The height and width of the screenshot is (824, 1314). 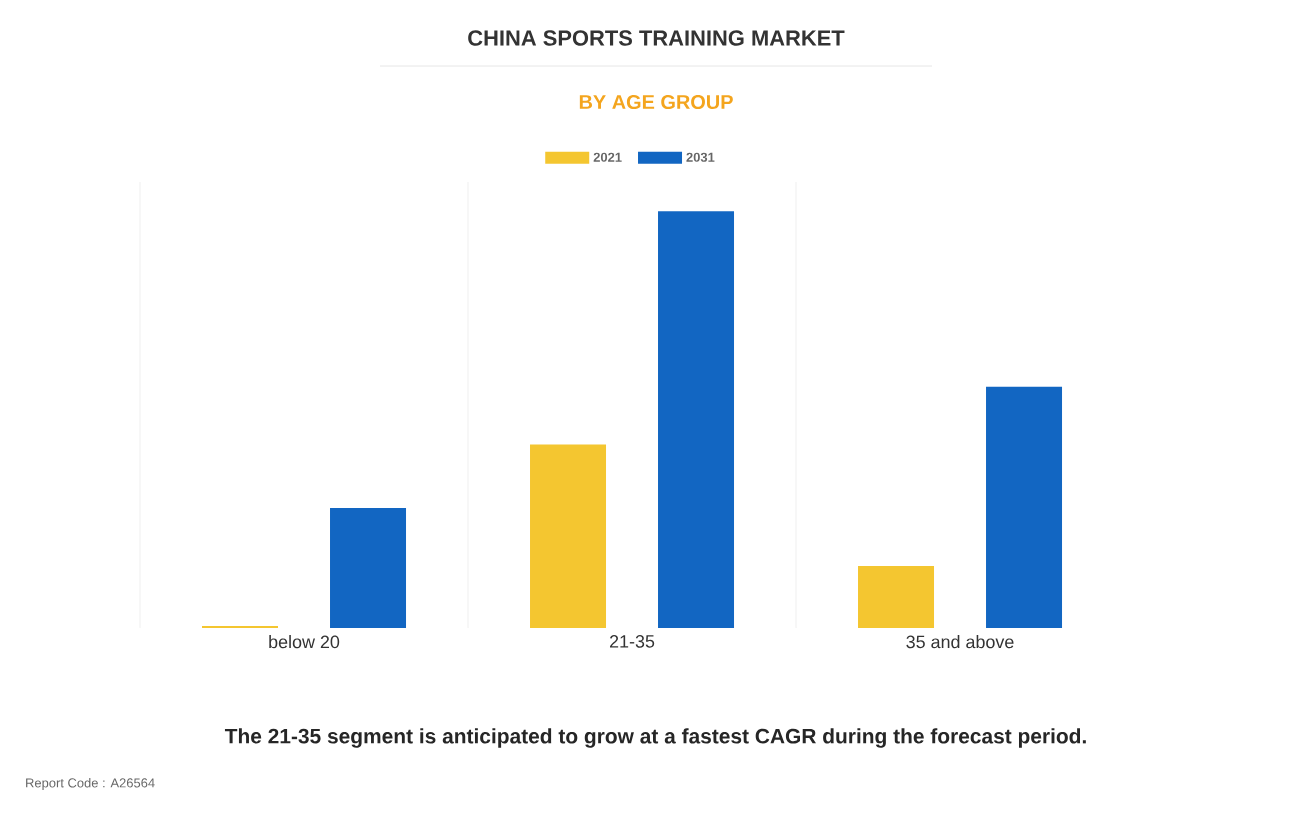 I want to click on chart-title: CHINA SPORTS TRAINING MARKET, so click(x=656, y=38).